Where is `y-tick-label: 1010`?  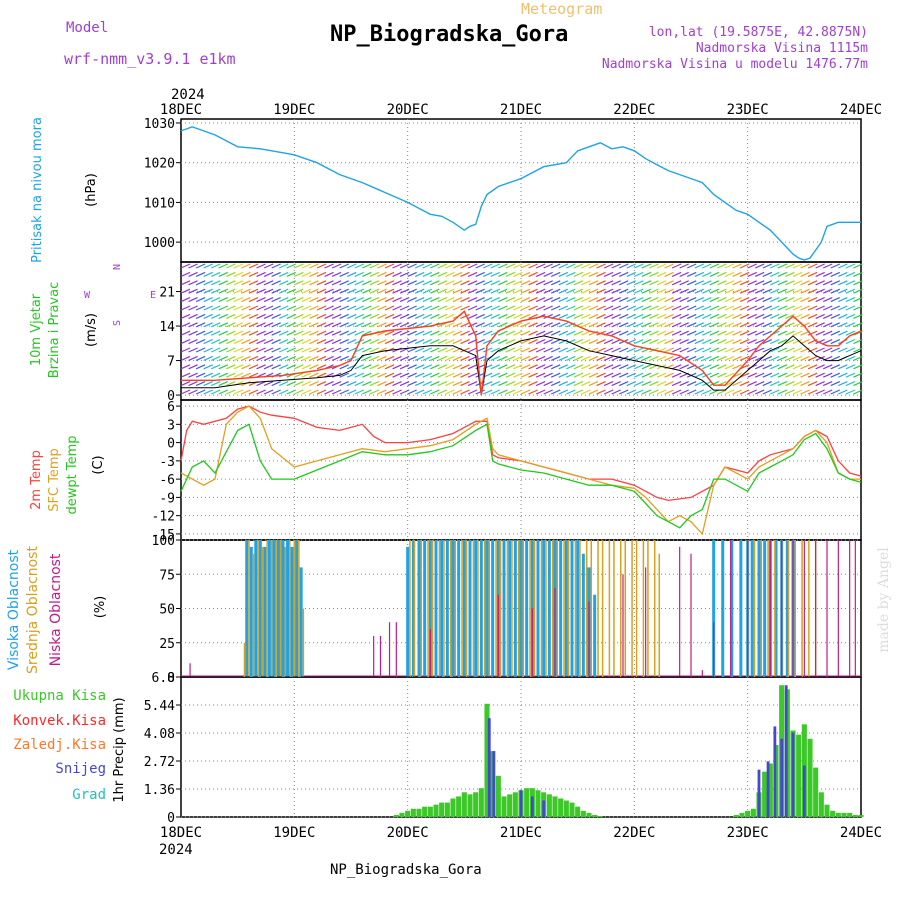
y-tick-label: 1010 is located at coordinates (159, 203).